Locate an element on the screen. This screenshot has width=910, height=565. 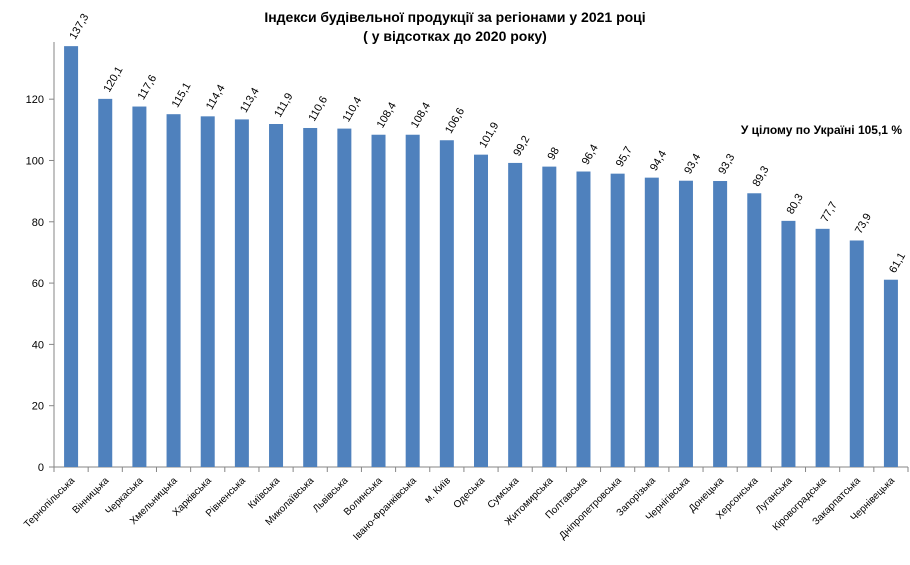
data-label: 106,6 is located at coordinates (455, 121).